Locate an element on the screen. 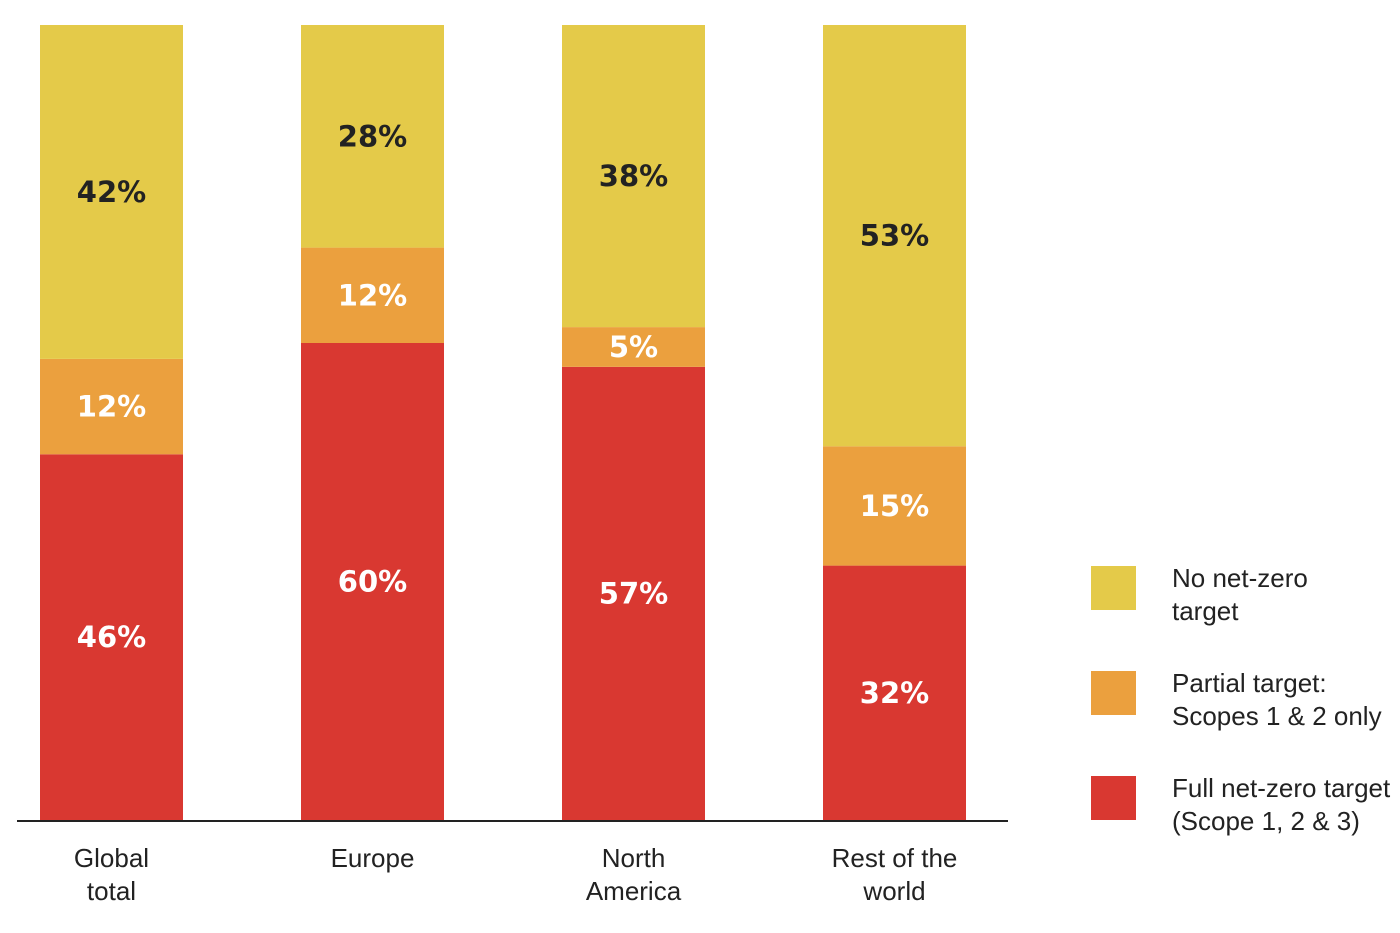  data-label-north-america-no-net-zero-target: 38% is located at coordinates (633, 176).